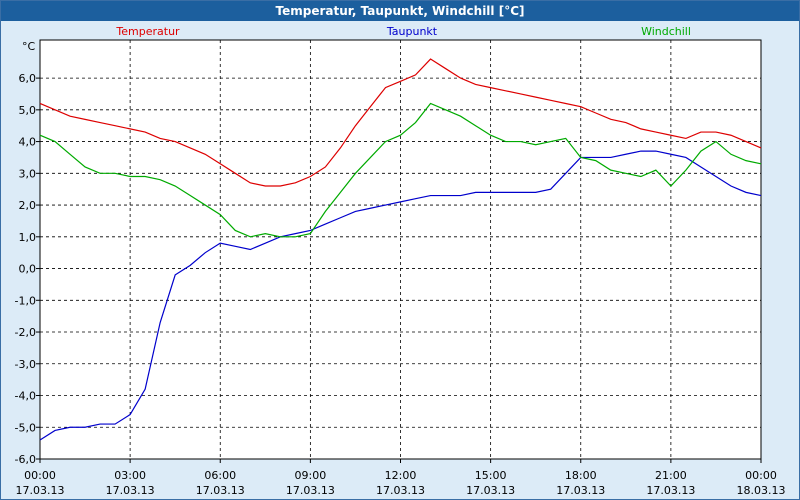  Describe the element at coordinates (28, 142) in the screenshot. I see `y-tick-label: 4,0` at that location.